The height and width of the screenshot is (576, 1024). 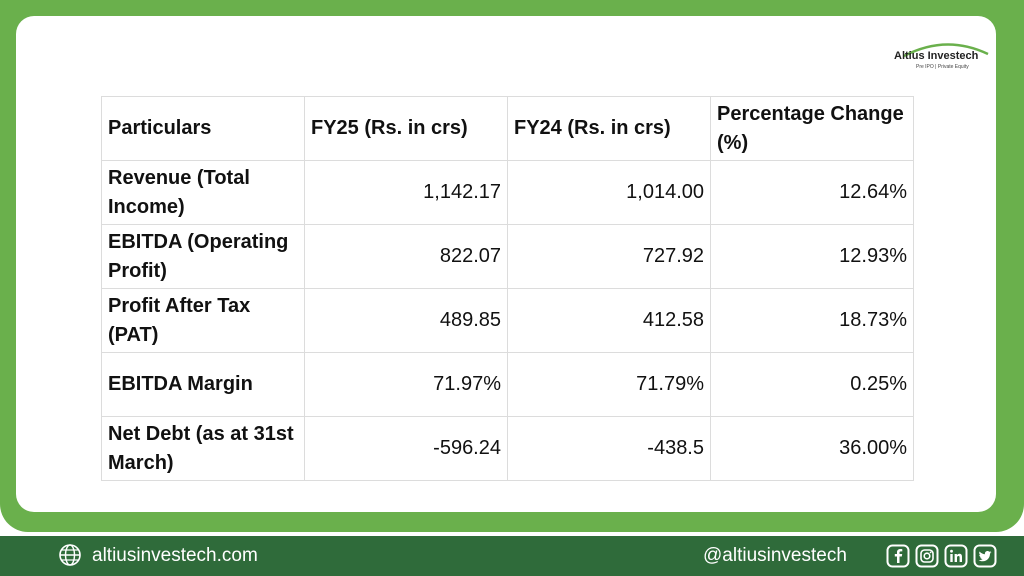 I want to click on fy24-value: 71.79%, so click(x=609, y=384).